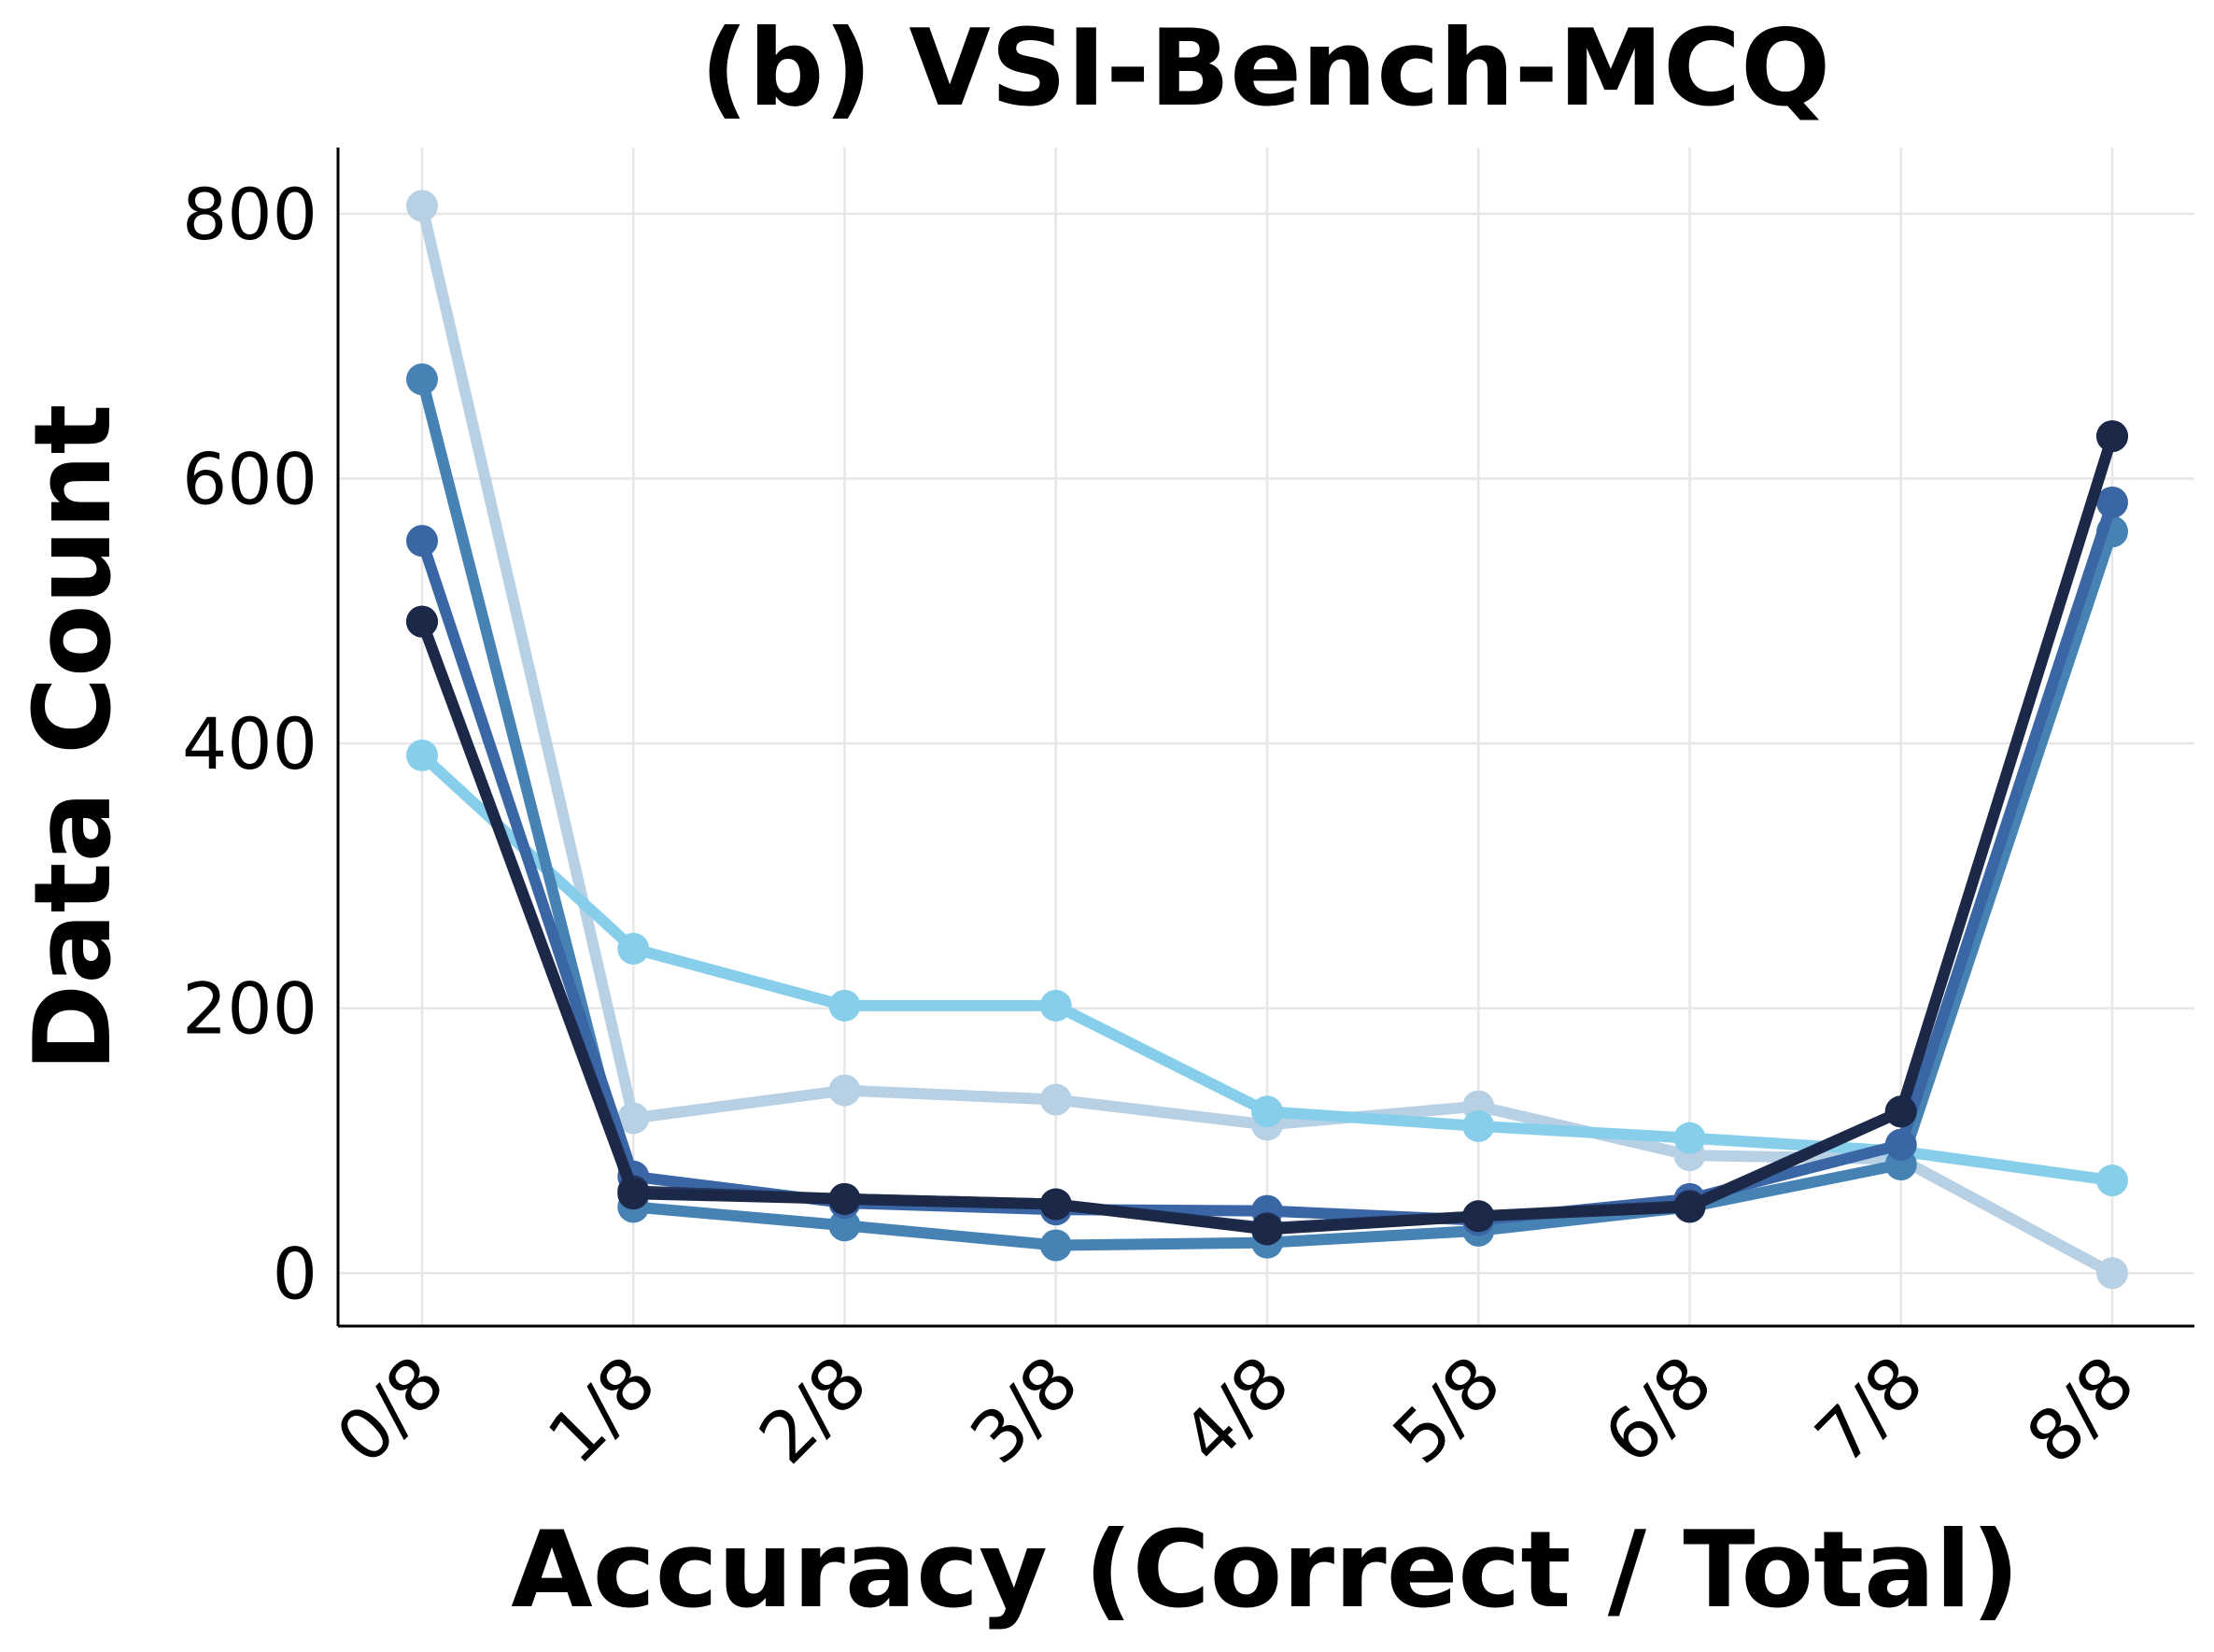  What do you see at coordinates (812, 1409) in the screenshot?
I see `x-tick-label: 2/8` at bounding box center [812, 1409].